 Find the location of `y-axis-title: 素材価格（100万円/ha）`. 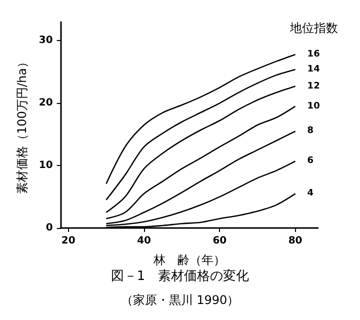

y-axis-title: 素材価格（100万円/ha） is located at coordinates (22, 125).